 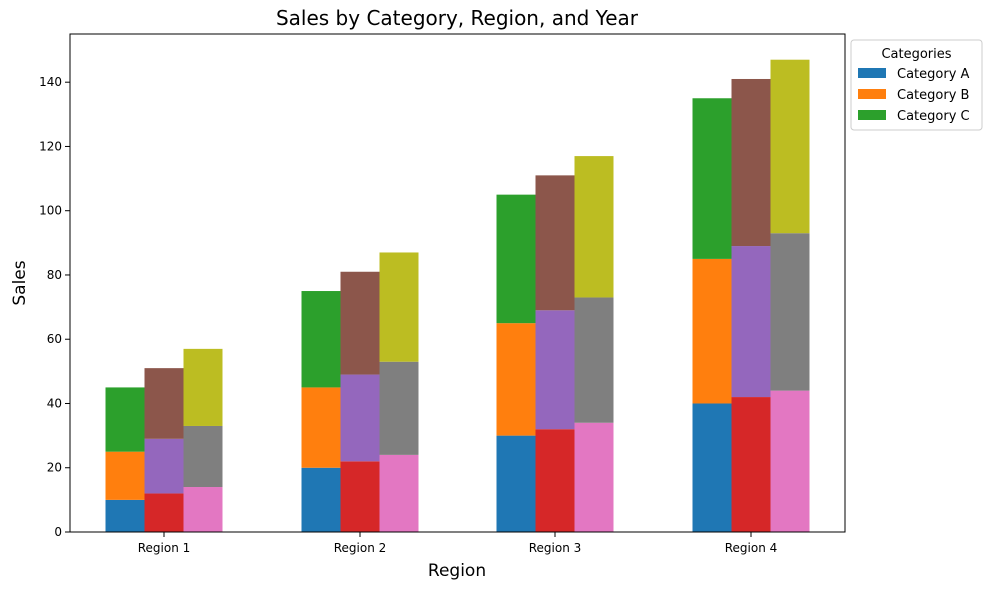 I want to click on y-tick-label: 80, so click(x=54, y=275).